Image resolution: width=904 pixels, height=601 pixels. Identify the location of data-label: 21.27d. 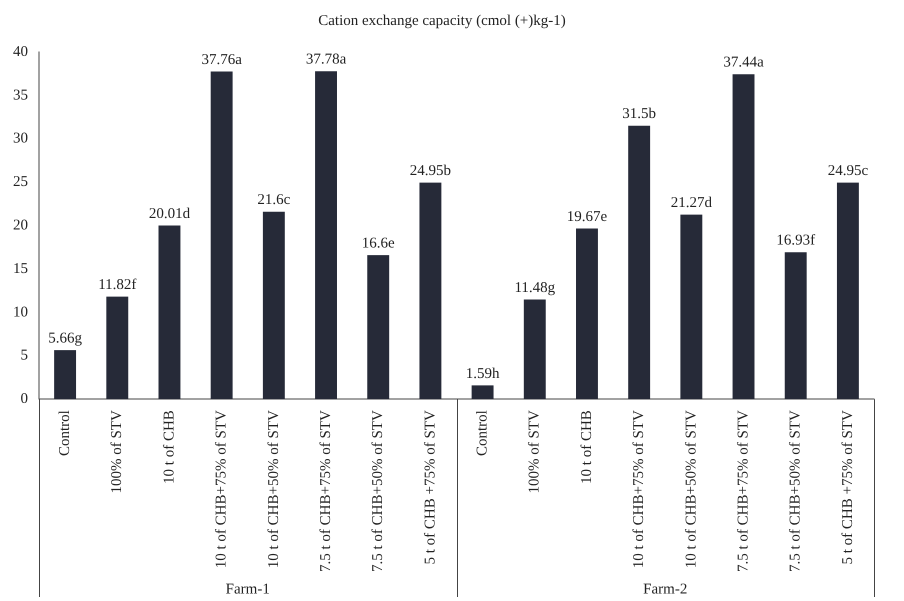
(691, 203).